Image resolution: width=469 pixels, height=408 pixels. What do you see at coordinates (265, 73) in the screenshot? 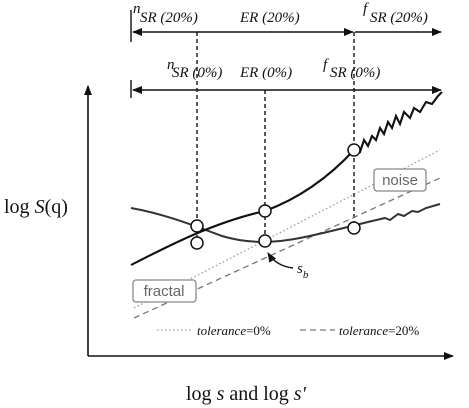
I see `er0-label: ER (0%)` at bounding box center [265, 73].